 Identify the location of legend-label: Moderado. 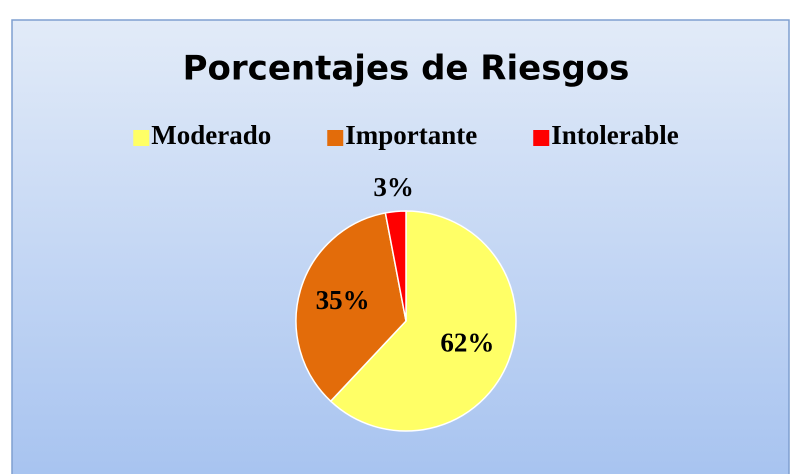
(211, 135).